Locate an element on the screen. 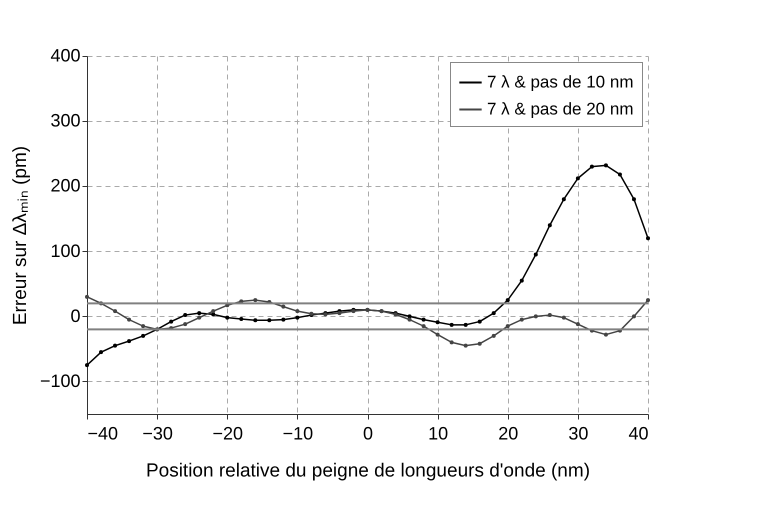 This screenshot has width=771, height=517. legend-label: 7 λ & pas de 10 nm is located at coordinates (560, 82).